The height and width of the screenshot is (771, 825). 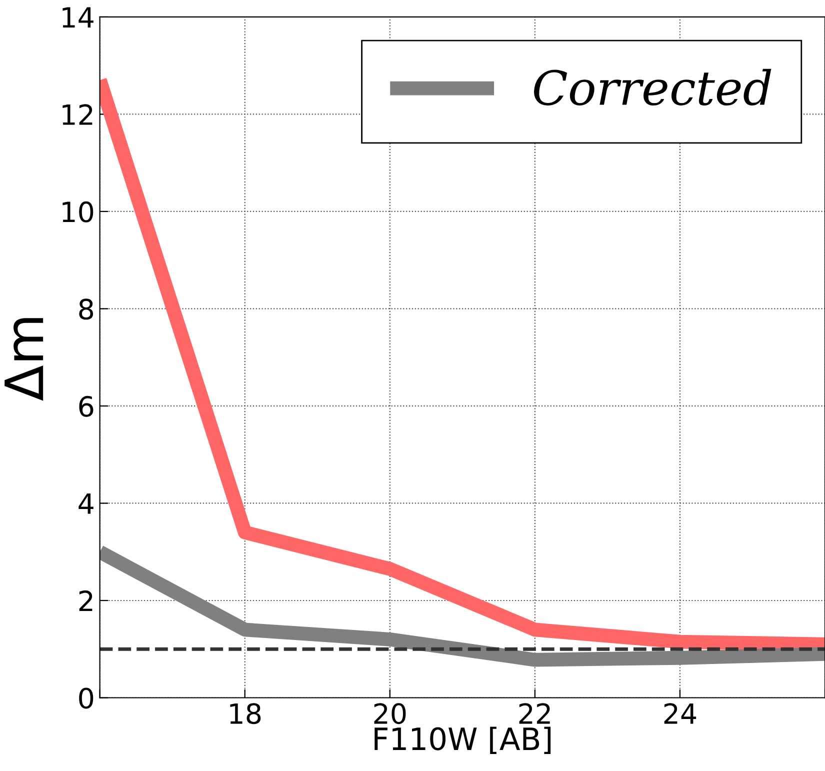 What do you see at coordinates (86, 309) in the screenshot?
I see `y-tick-label: 8` at bounding box center [86, 309].